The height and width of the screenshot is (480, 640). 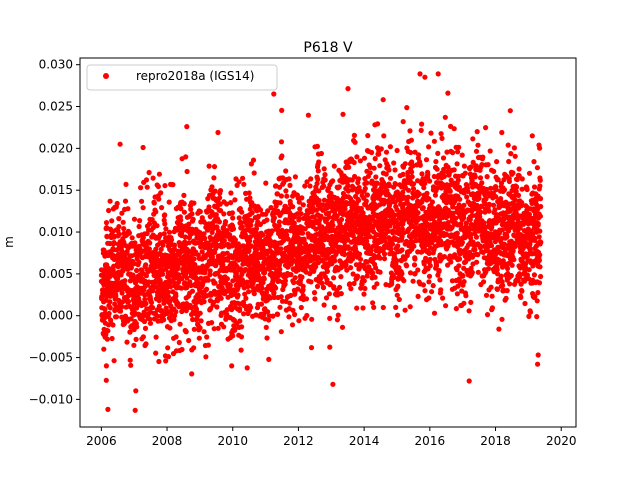 I want to click on y-tick-label: −0.005, so click(x=51, y=358).